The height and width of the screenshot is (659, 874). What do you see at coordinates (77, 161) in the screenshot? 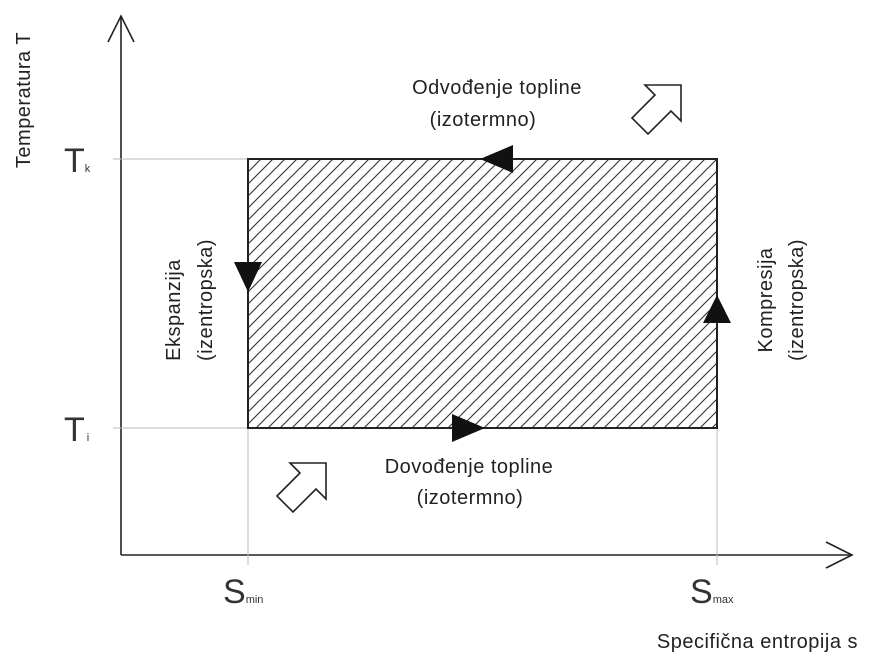
I see `y-tick-label: Tk` at bounding box center [77, 161].